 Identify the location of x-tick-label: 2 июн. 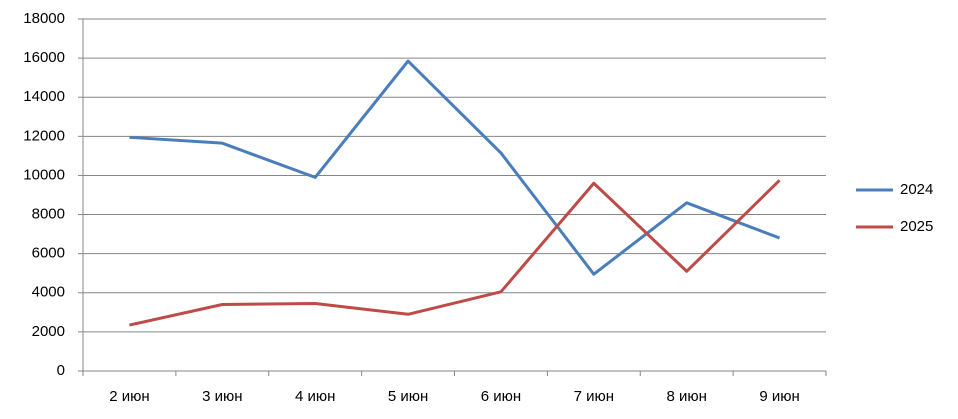
(129, 396).